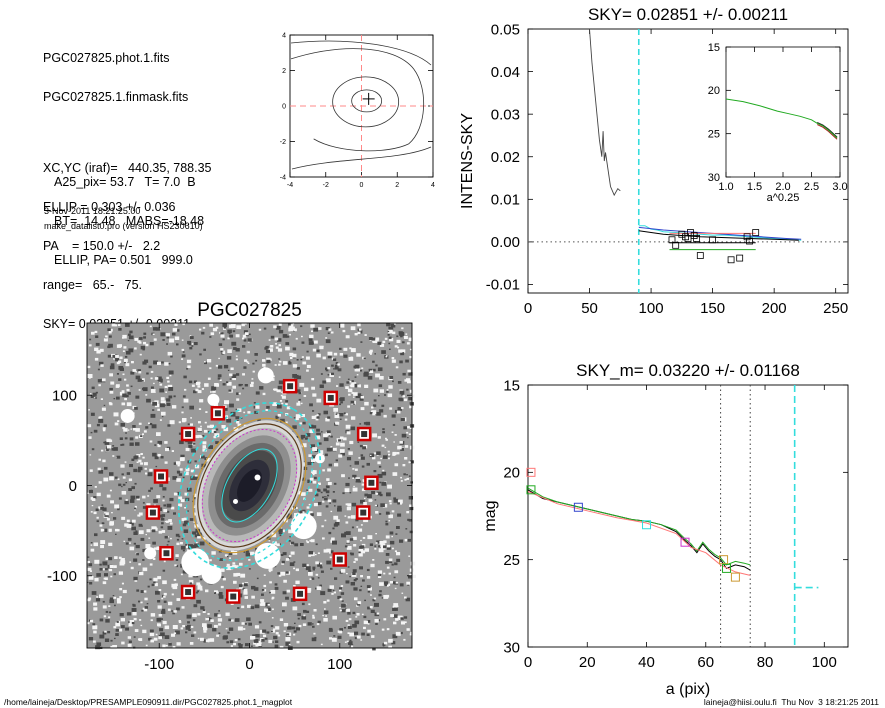 Image resolution: width=885 pixels, height=708 pixels. I want to click on mask-box-core, so click(300, 593).